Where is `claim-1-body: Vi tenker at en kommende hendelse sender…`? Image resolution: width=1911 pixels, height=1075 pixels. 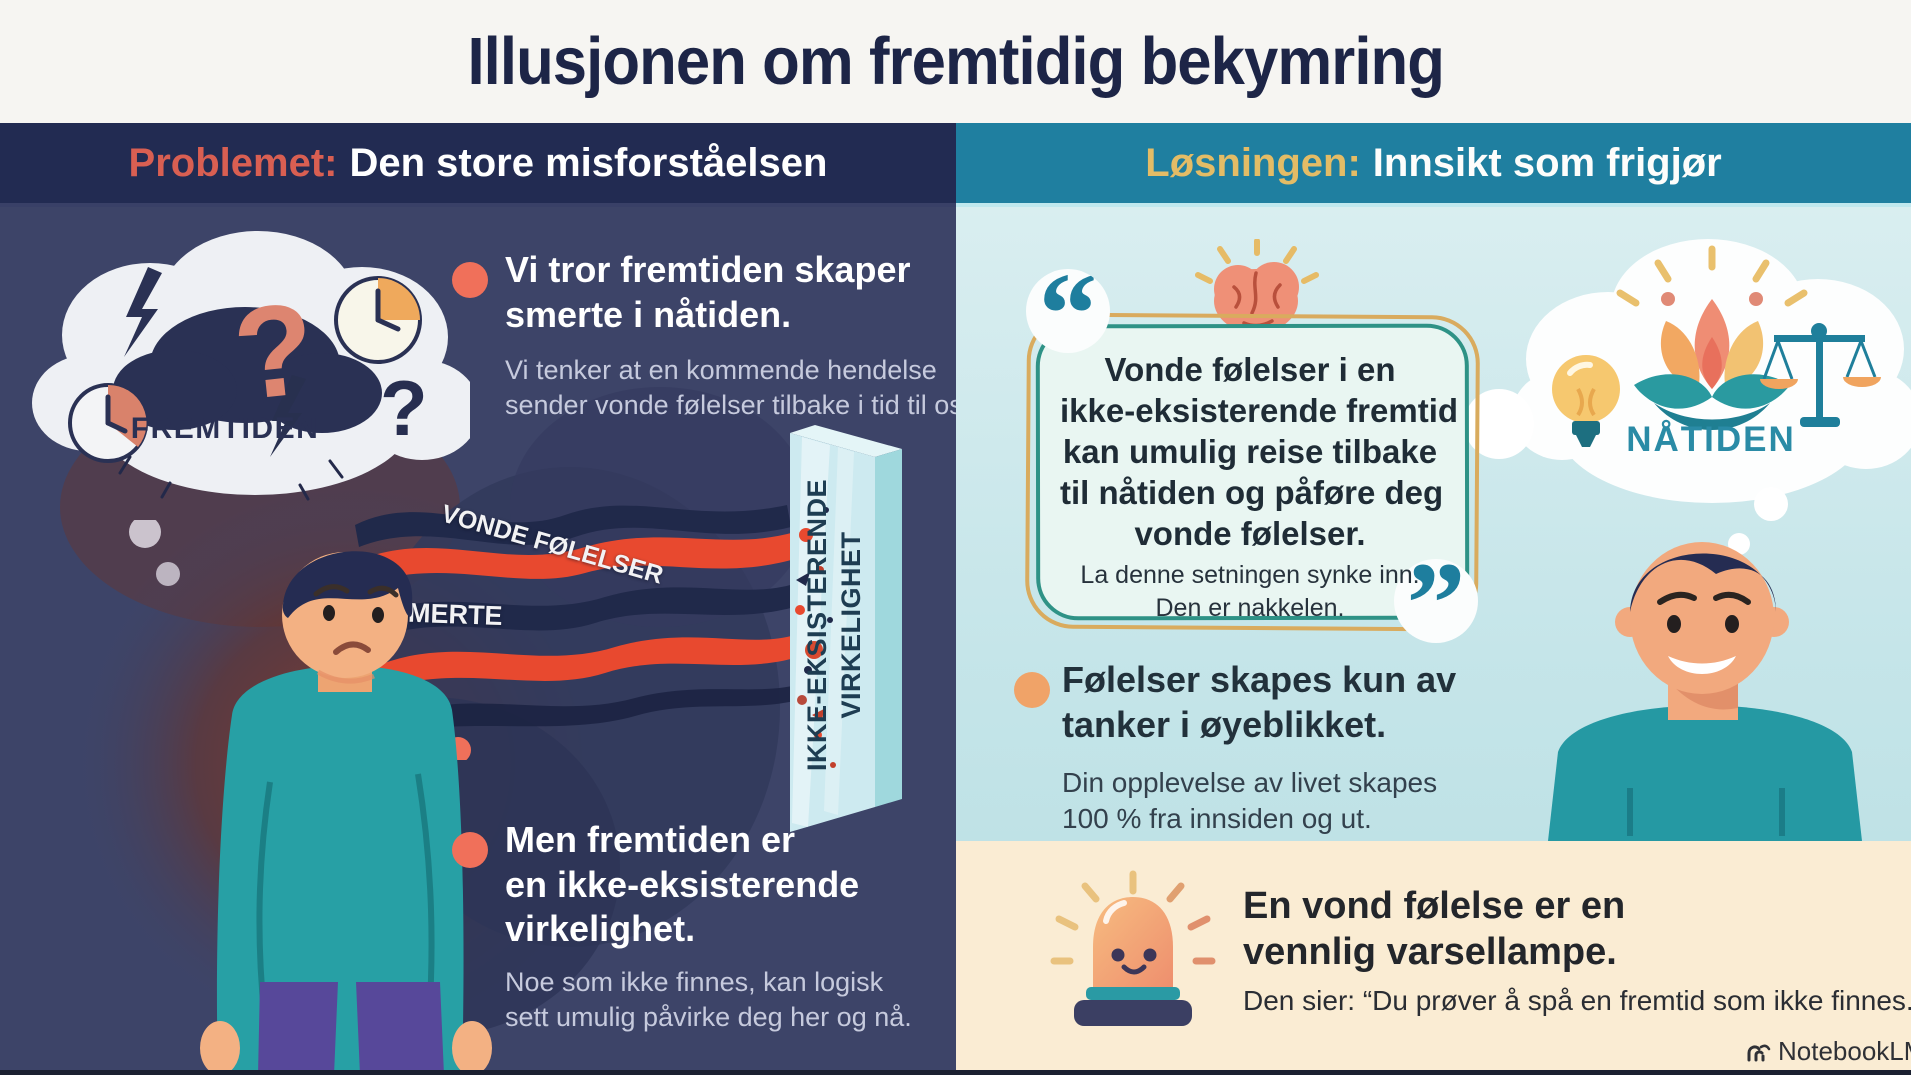
claim-1-body: Vi tenker at en kommende hendelse sender… is located at coordinates (730, 388).